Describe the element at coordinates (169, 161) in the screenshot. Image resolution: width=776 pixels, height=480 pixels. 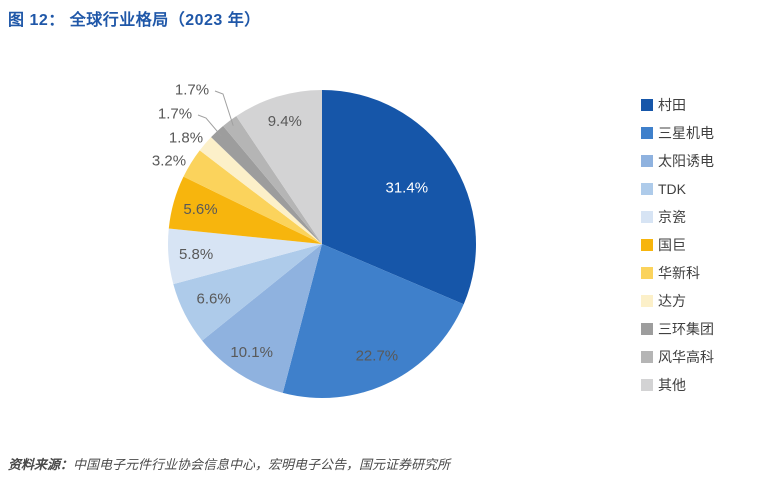
I see `data-label-华新科: 3.2%` at that location.